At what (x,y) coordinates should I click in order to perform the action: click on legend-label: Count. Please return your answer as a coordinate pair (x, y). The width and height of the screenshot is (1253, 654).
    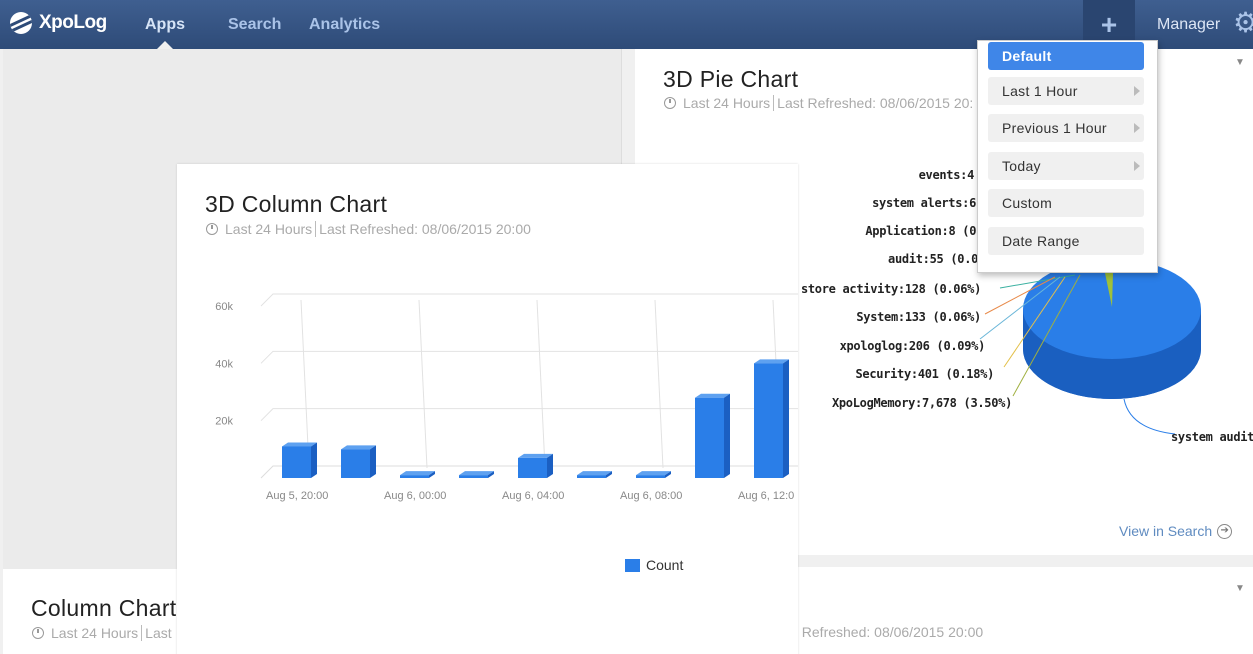
    Looking at the image, I should click on (665, 565).